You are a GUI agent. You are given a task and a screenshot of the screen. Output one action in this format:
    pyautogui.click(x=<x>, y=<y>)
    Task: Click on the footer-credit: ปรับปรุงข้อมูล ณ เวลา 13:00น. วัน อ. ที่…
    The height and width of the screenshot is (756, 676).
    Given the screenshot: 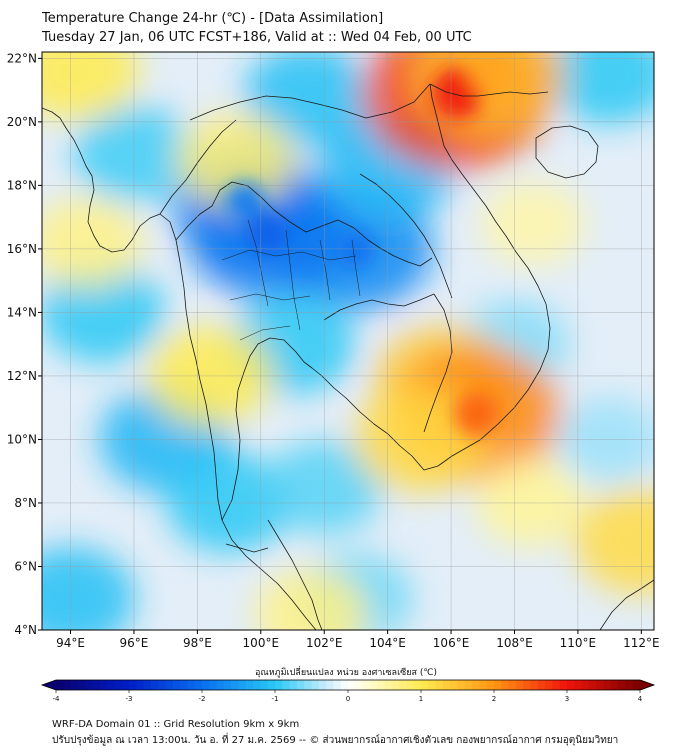 What is the action you would take?
    pyautogui.click(x=335, y=740)
    